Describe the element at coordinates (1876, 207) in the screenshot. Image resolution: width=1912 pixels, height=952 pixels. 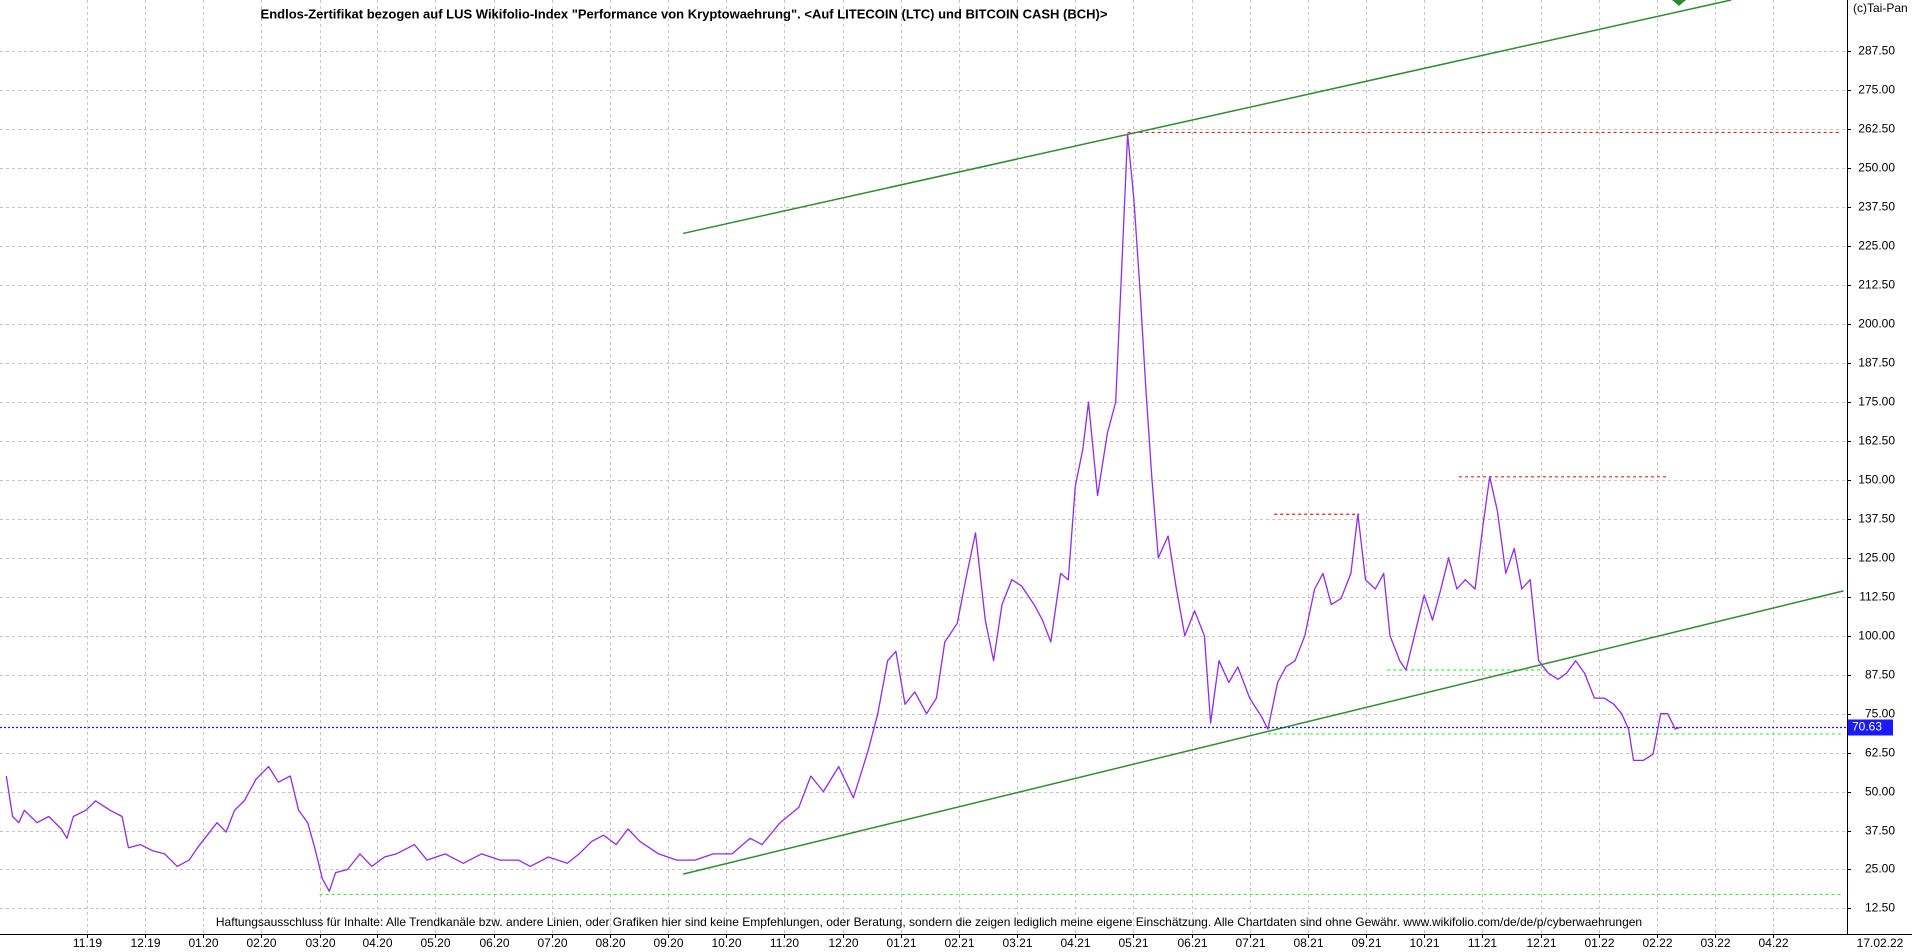
I see `y-tick-label: 237.50` at that location.